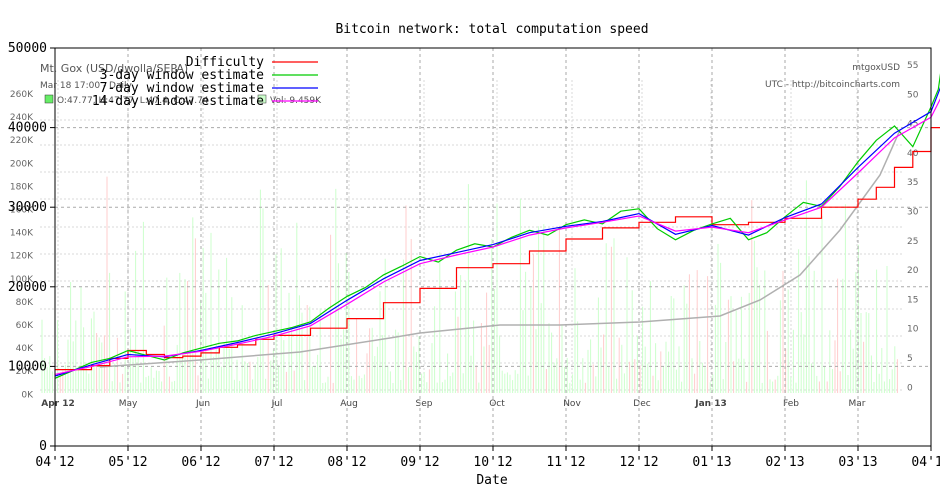 This screenshot has width=940, height=489. I want to click on month-label: Jul, so click(277, 404).